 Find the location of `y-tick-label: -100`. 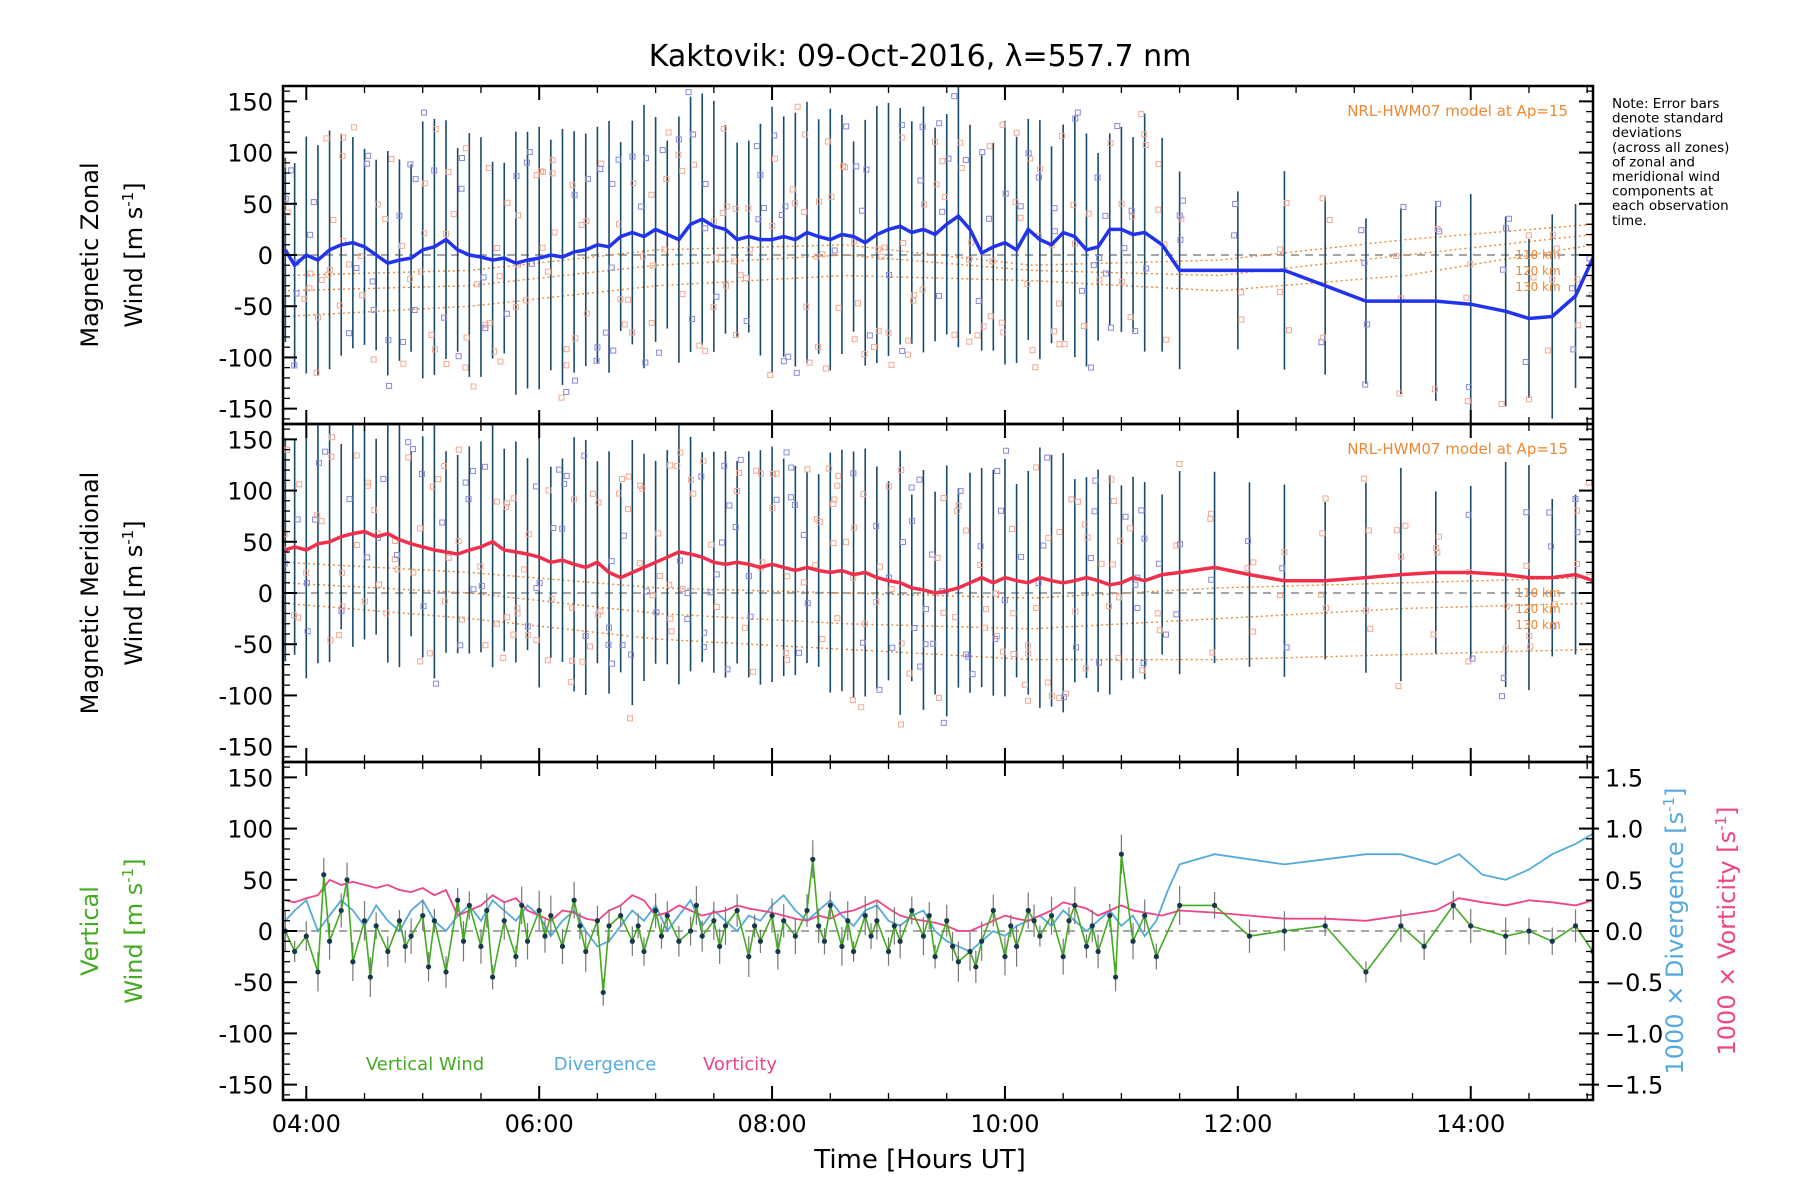

y-tick-label: -100 is located at coordinates (246, 1034).